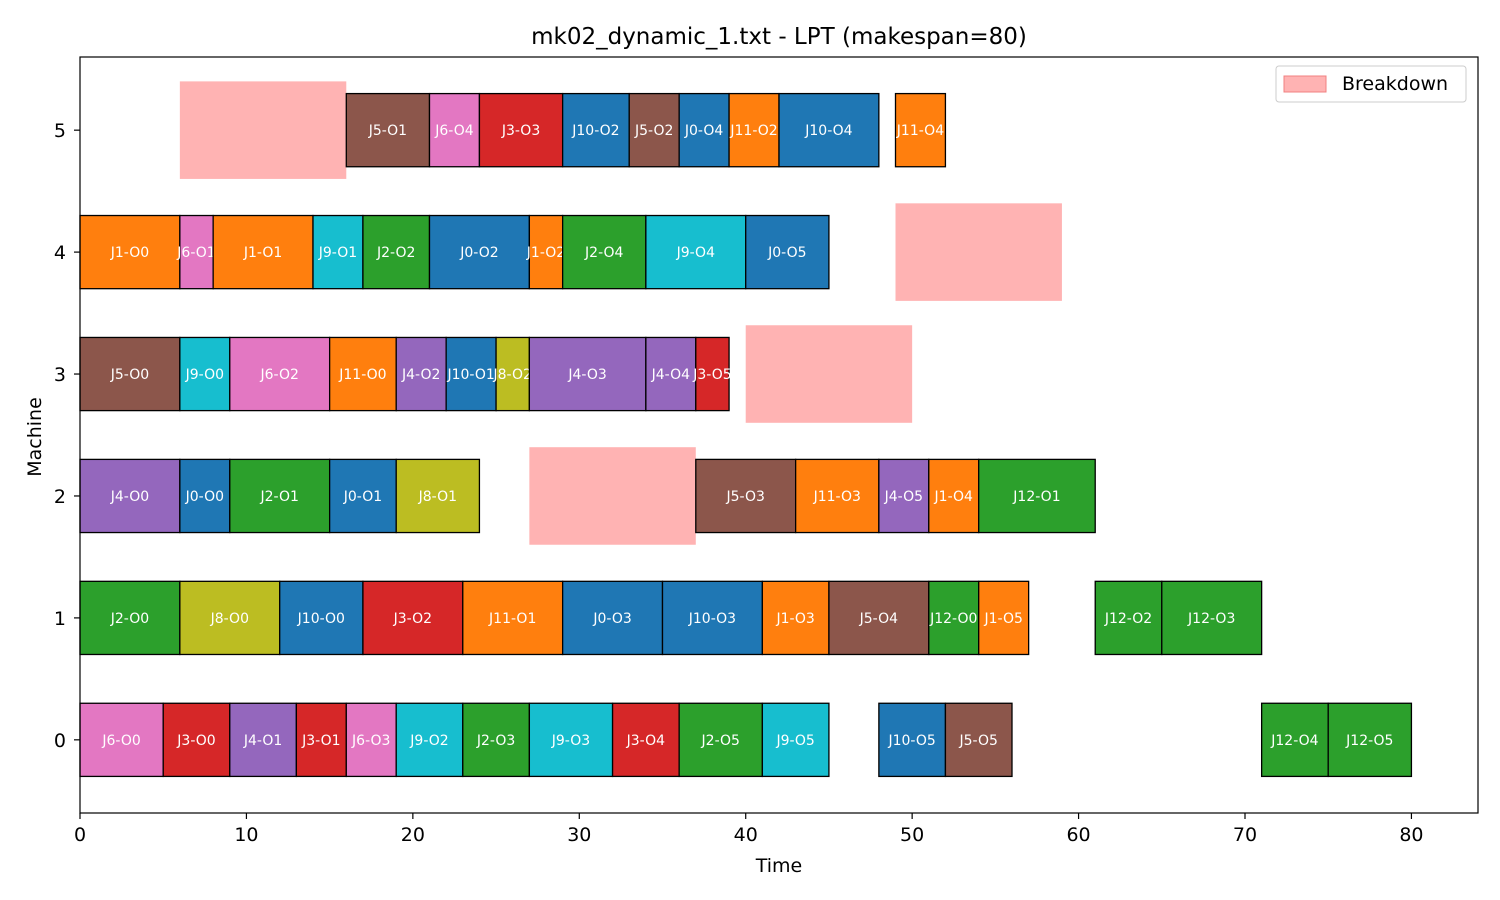 This screenshot has height=900, width=1500. I want to click on x-tick-label: 20, so click(413, 835).